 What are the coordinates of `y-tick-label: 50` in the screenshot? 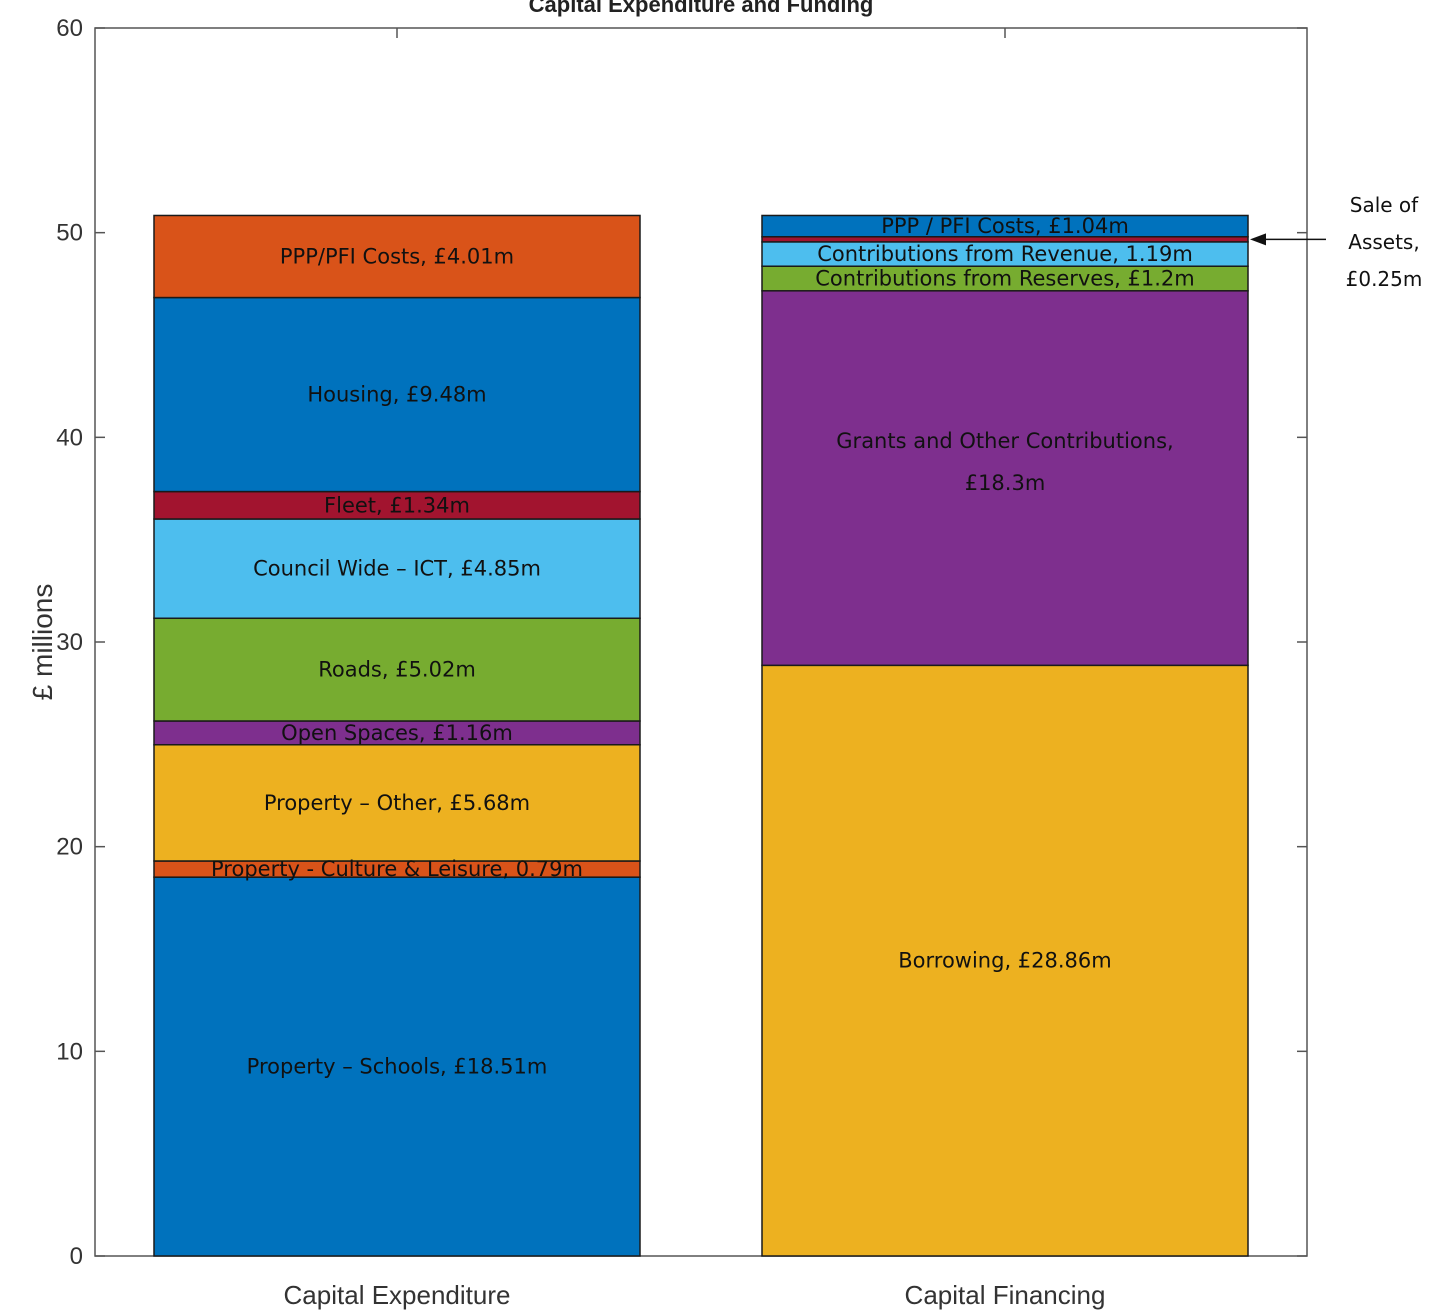 It's located at (69, 233).